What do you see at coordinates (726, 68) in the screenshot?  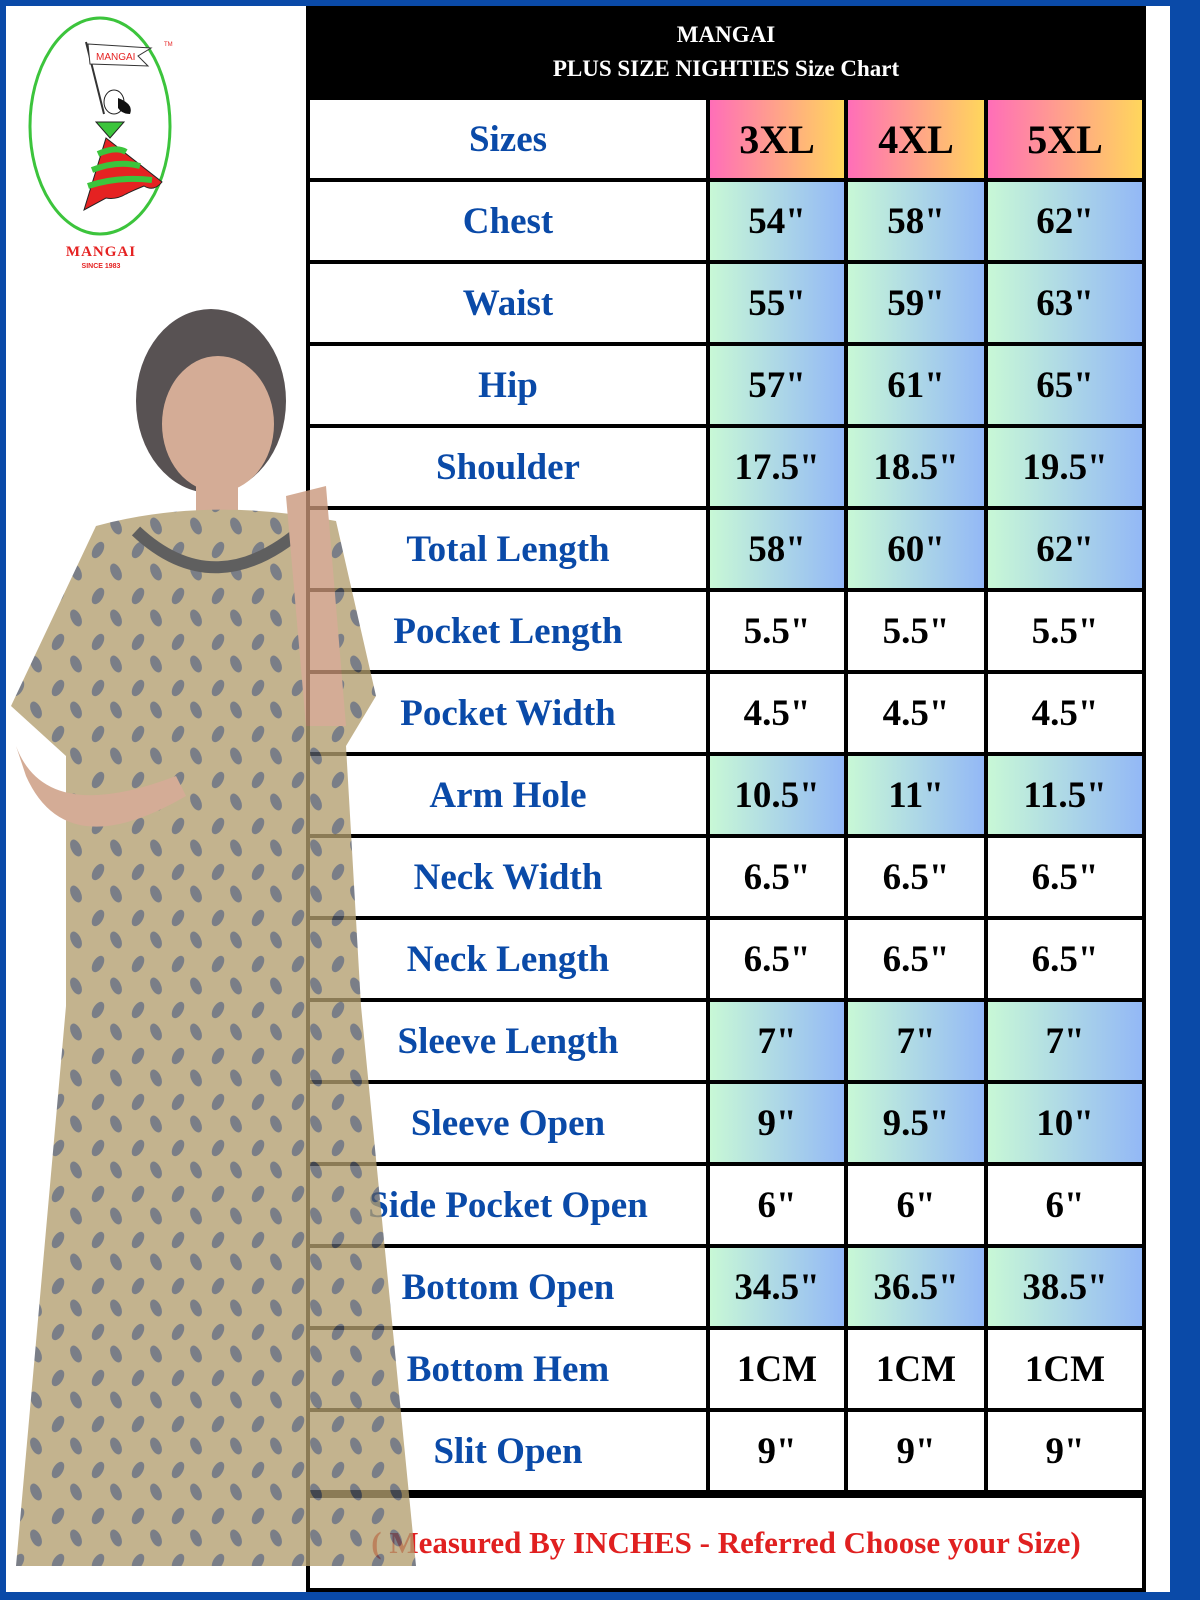 I see `header-title: PLUS SIZE NIGHTIES Size Chart` at bounding box center [726, 68].